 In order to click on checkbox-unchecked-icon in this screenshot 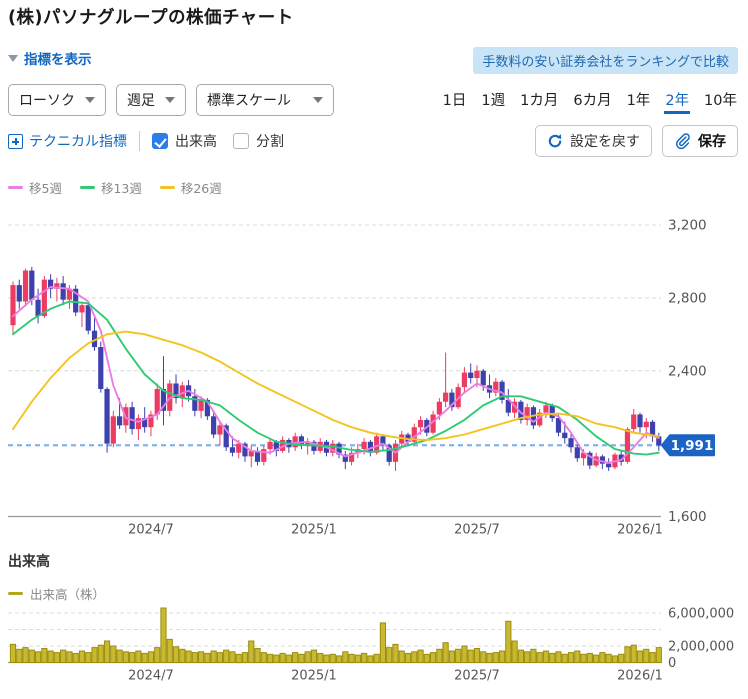, I will do `click(241, 141)`.